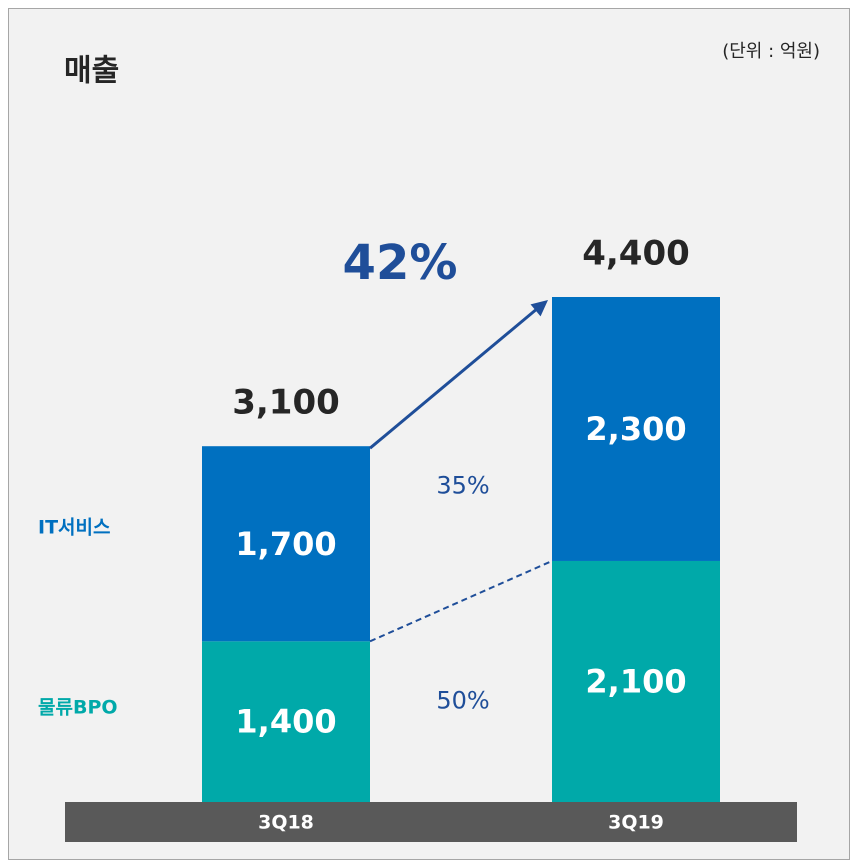  What do you see at coordinates (400, 263) in the screenshot?
I see `total-growth-label: 42%` at bounding box center [400, 263].